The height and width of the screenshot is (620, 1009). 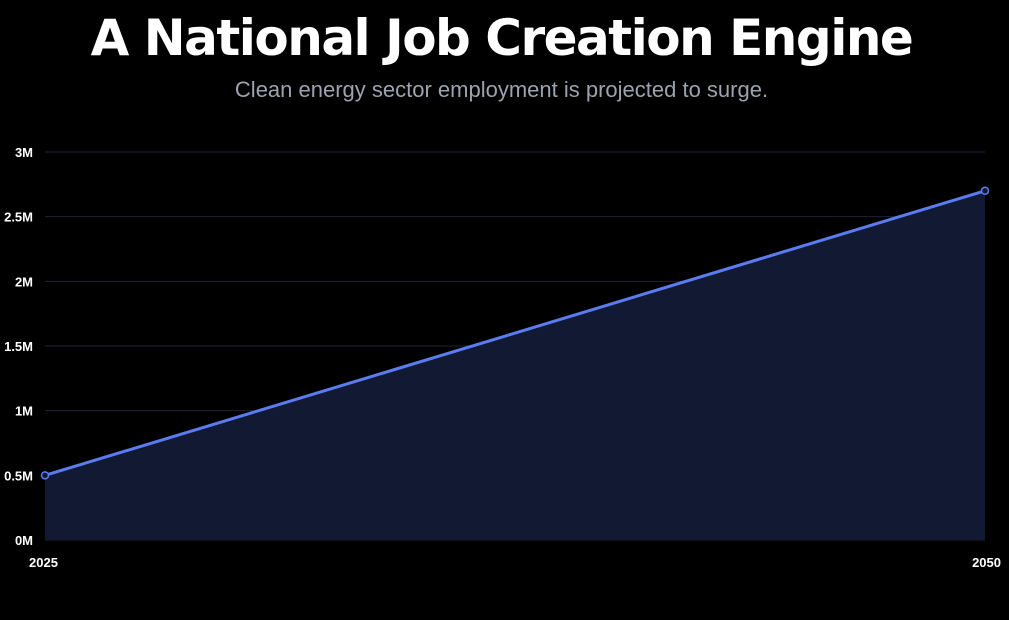 What do you see at coordinates (24, 281) in the screenshot?
I see `y-tick-label: 2M` at bounding box center [24, 281].